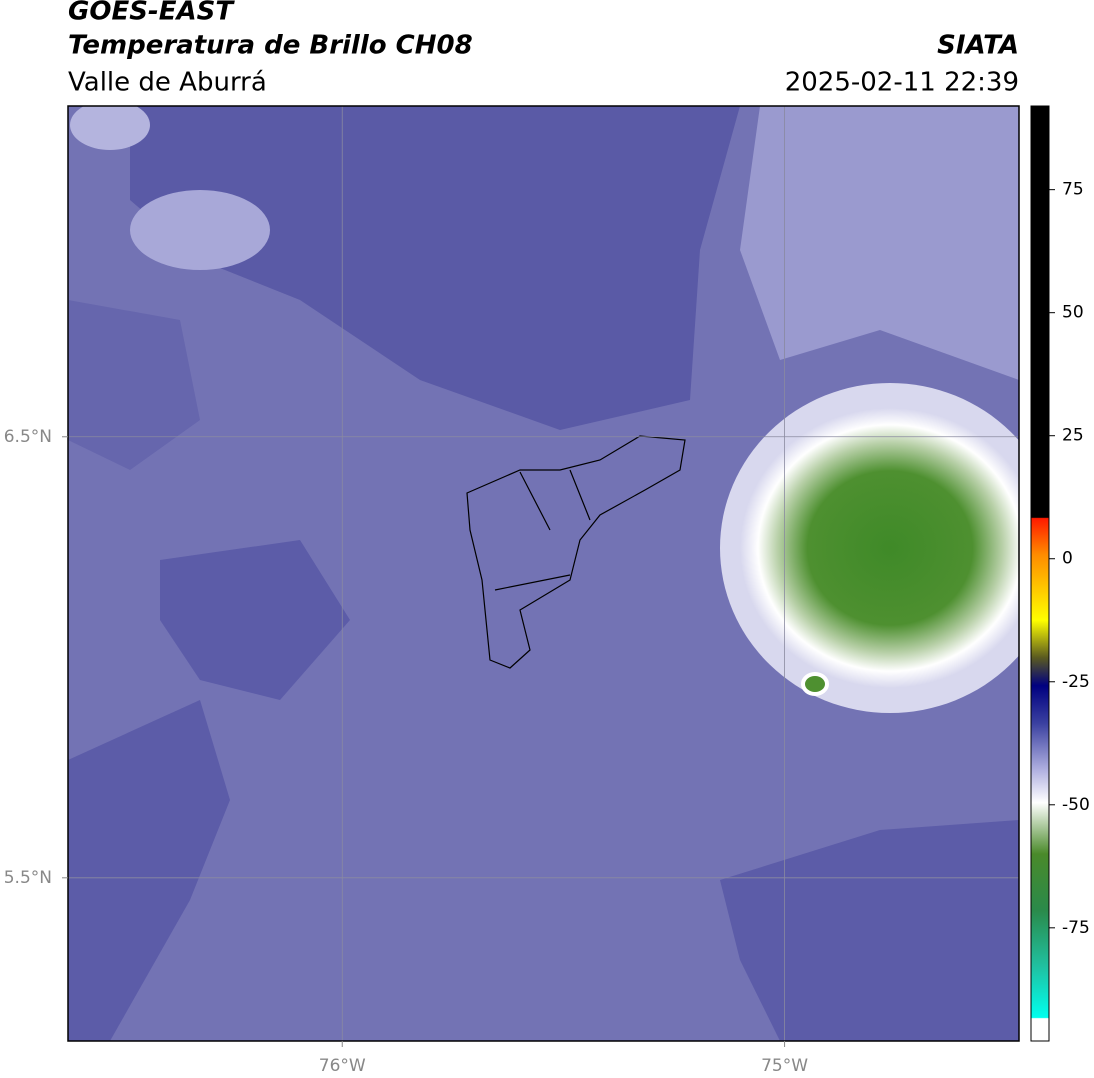 The image size is (1094, 1078). Describe the element at coordinates (151, 13) in the screenshot. I see `title: GOES-EAST` at that location.